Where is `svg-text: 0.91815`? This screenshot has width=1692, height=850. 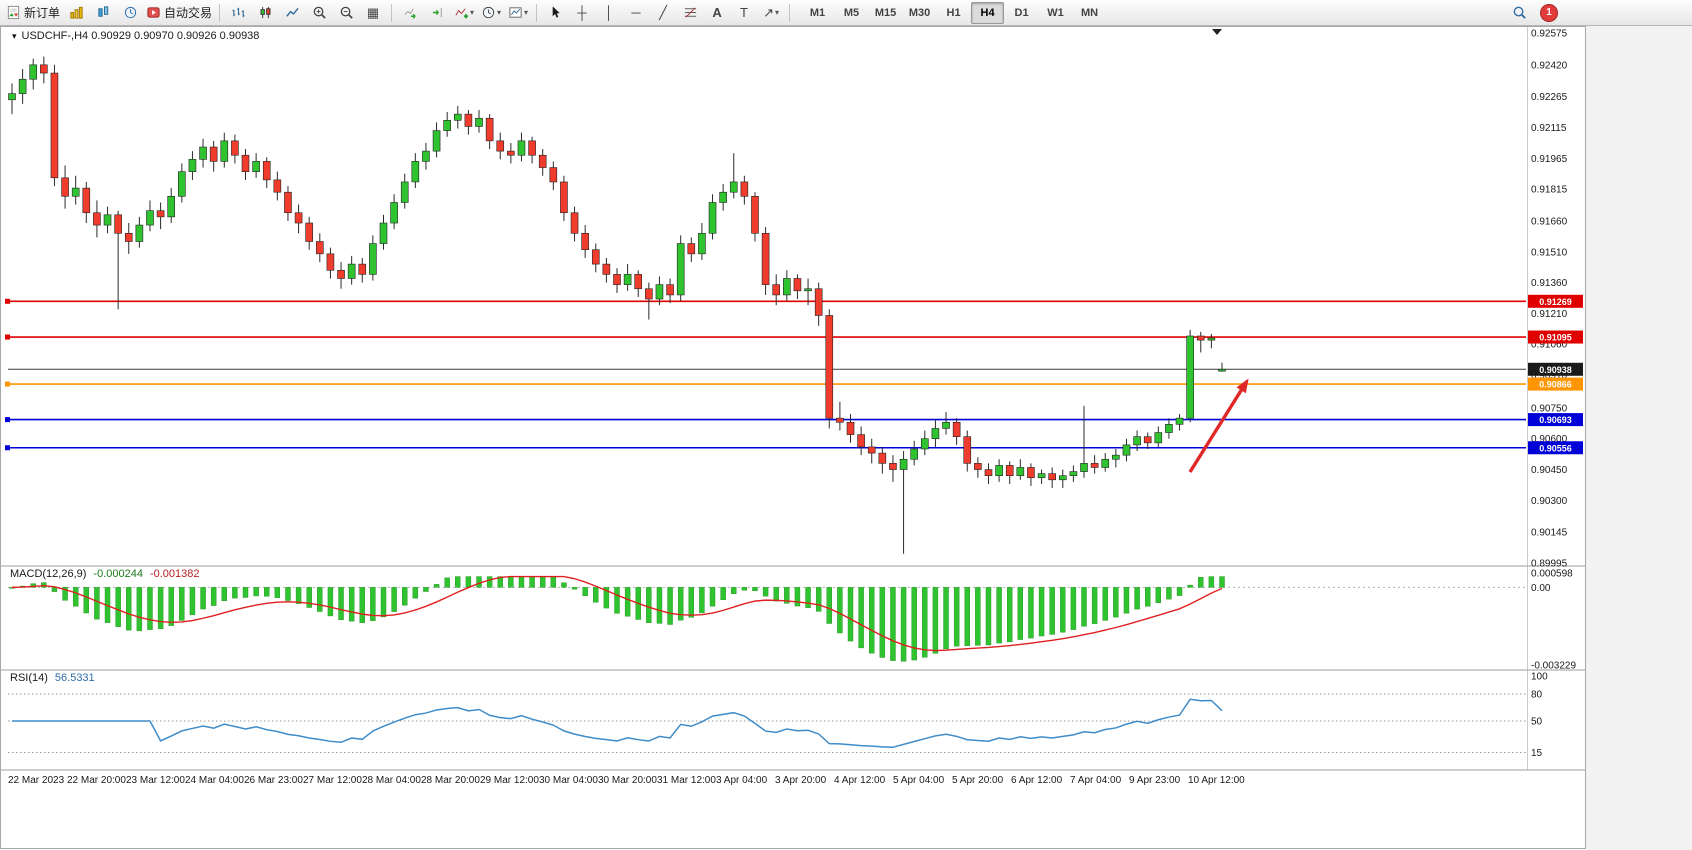
svg-text: 0.91815 is located at coordinates (1549, 190).